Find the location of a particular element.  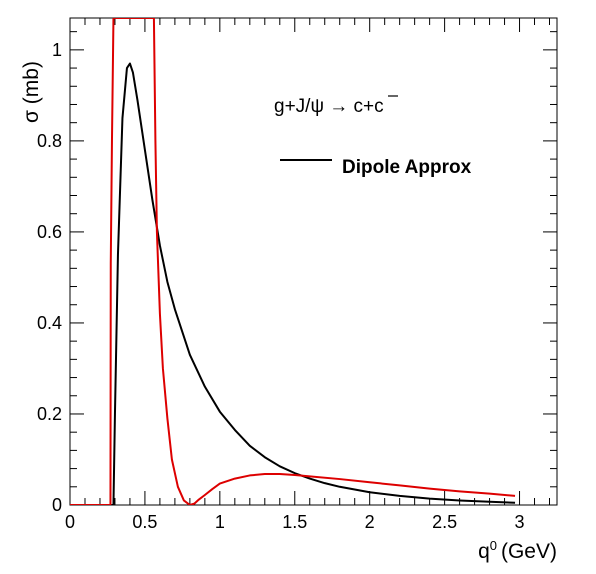

process-annotation: g+J/ψ → c+c is located at coordinates (329, 106).